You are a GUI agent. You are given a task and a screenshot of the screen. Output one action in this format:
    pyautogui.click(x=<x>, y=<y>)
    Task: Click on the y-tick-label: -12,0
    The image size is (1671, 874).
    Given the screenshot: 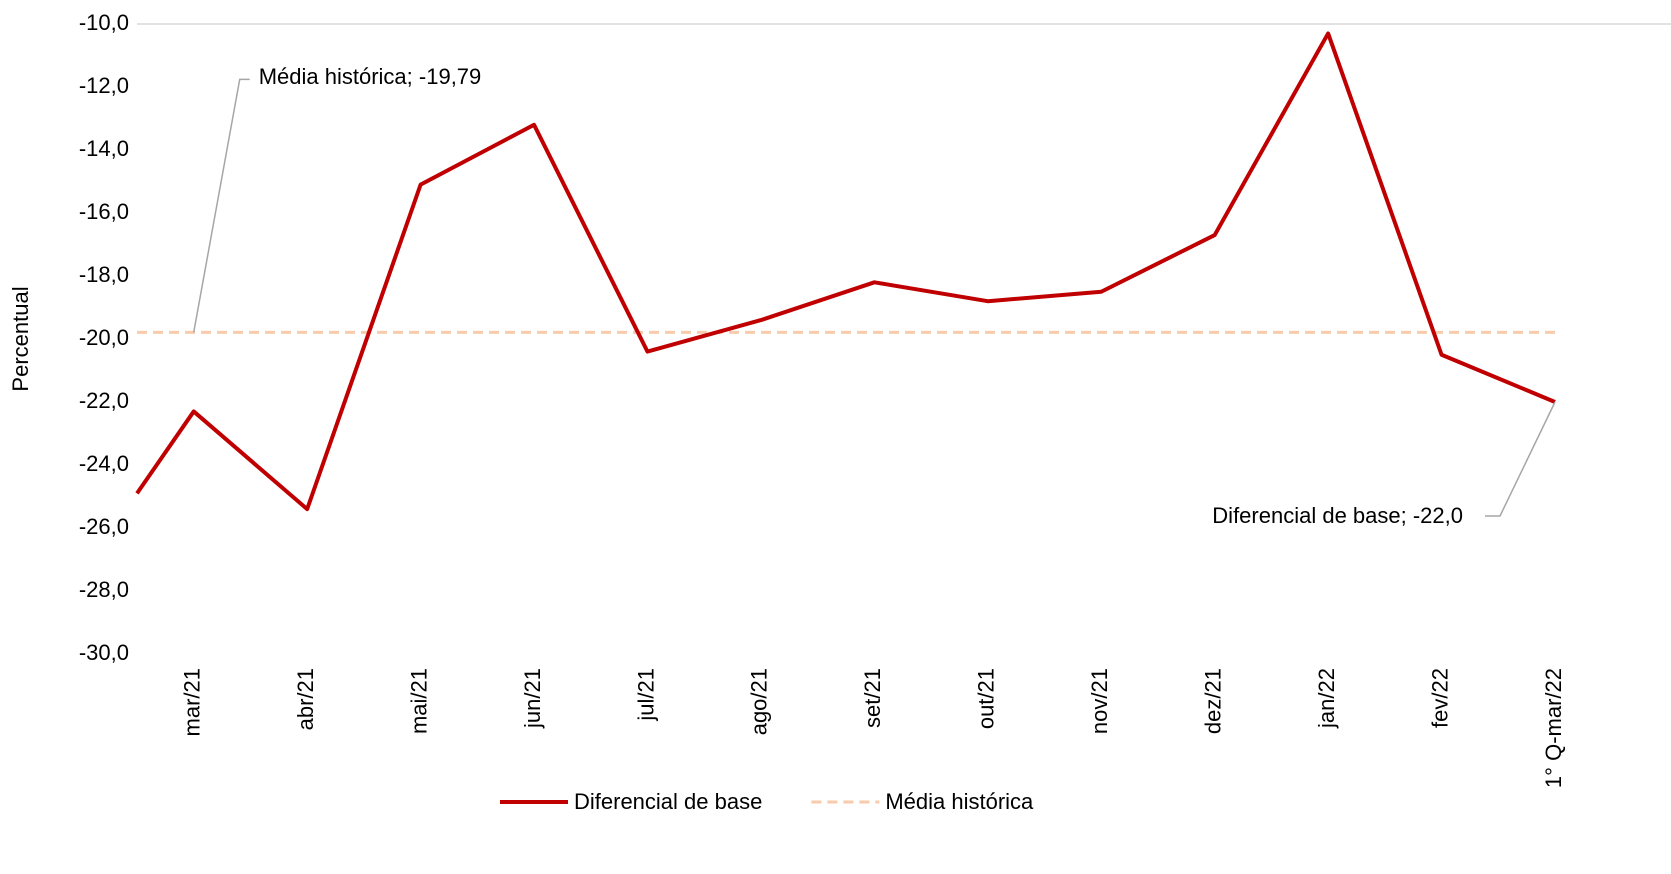 What is the action you would take?
    pyautogui.click(x=104, y=85)
    